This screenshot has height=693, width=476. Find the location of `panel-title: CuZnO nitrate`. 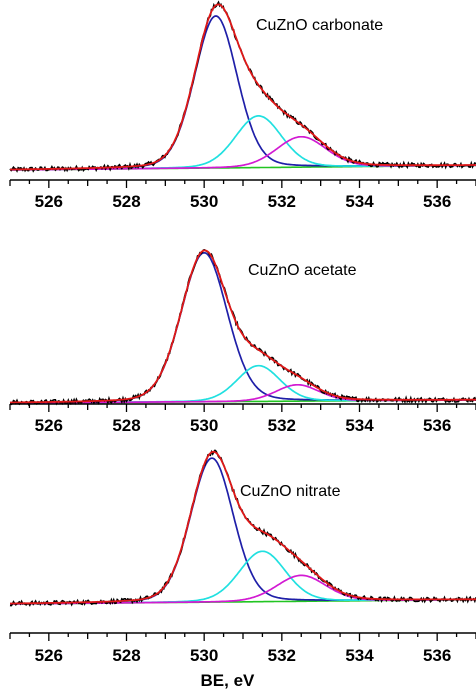

panel-title: CuZnO nitrate is located at coordinates (290, 491).